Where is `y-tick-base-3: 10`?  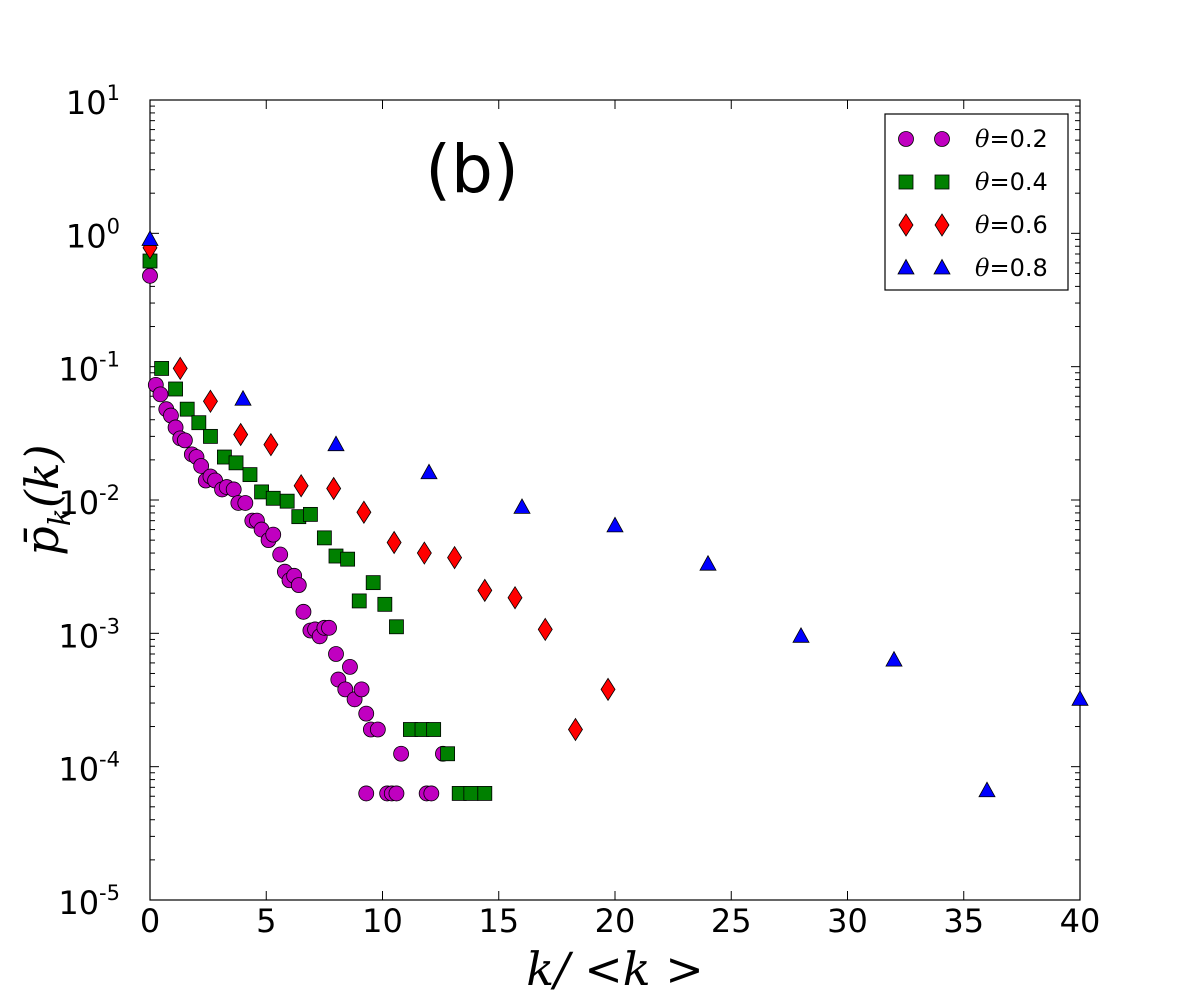
y-tick-base-3: 10 is located at coordinates (78, 503).